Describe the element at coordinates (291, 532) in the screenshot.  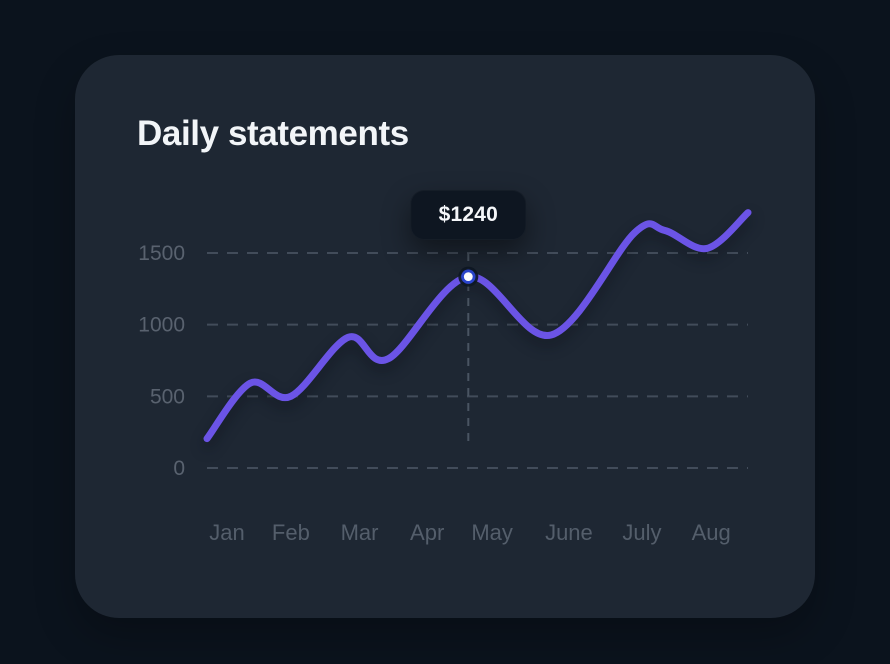
I see `x-axis-label-feb: Feb` at that location.